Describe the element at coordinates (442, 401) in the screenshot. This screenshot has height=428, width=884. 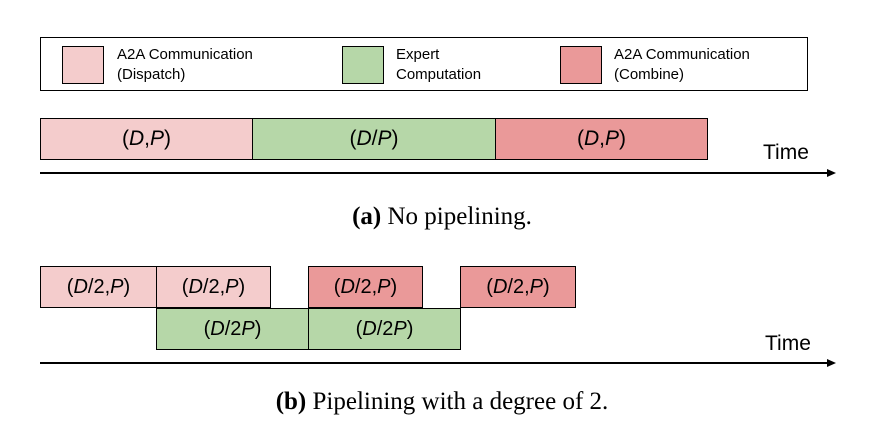
I see `caption-b: (b) Pipelining with a degree of 2.` at that location.